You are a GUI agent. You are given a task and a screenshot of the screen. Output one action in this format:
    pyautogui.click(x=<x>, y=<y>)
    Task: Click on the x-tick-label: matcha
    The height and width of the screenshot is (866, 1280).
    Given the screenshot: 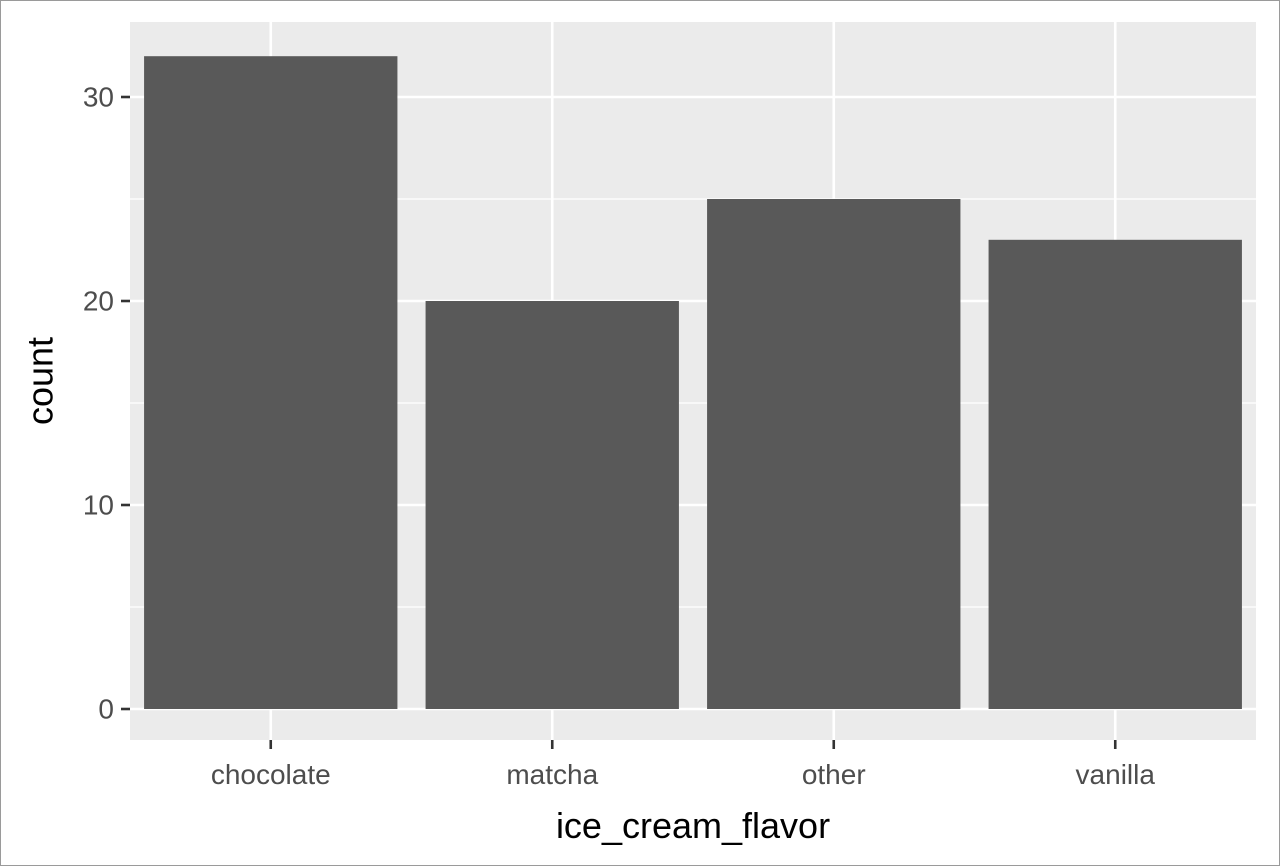 What is the action you would take?
    pyautogui.click(x=552, y=774)
    